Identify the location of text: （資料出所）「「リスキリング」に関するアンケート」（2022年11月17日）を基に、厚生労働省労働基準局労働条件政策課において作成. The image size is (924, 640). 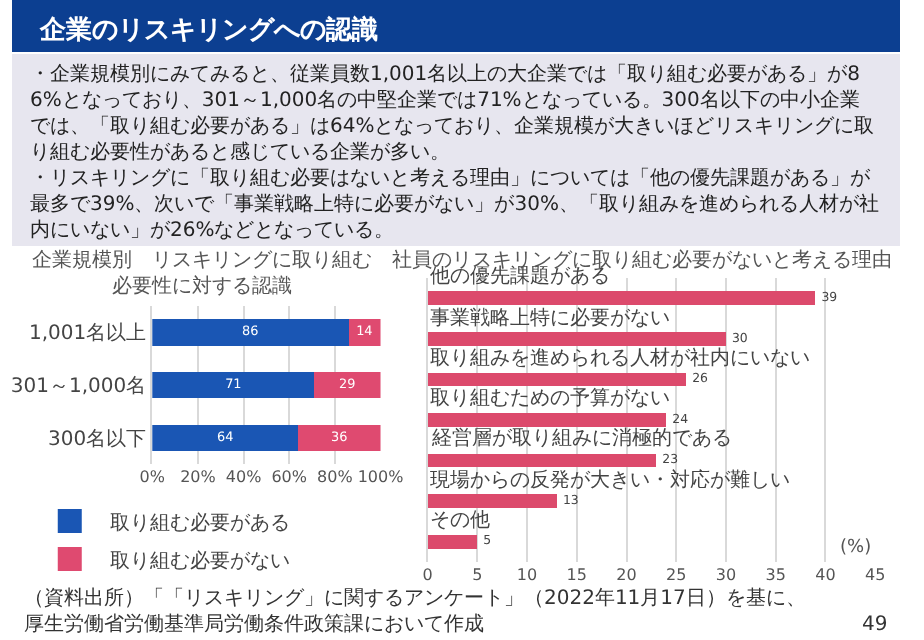
(415, 611).